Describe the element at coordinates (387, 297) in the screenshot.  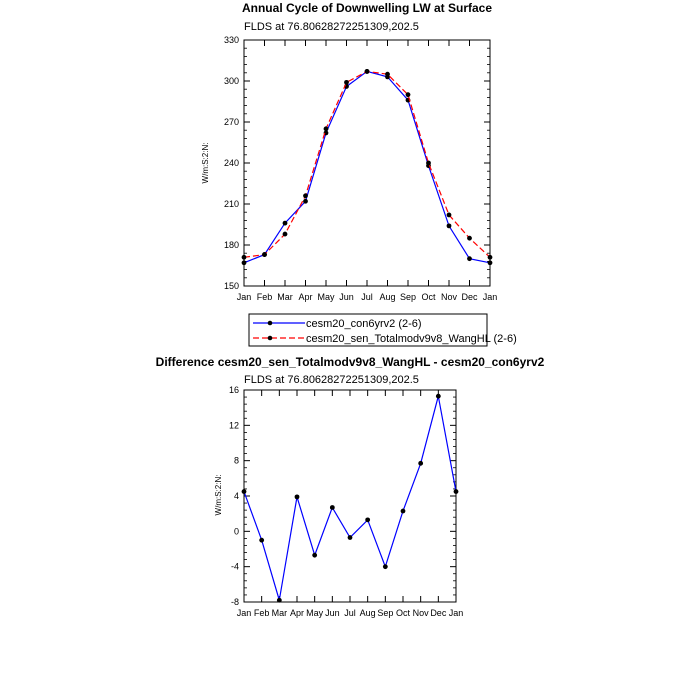
I see `chart1-xtick-label-aug: Aug` at that location.